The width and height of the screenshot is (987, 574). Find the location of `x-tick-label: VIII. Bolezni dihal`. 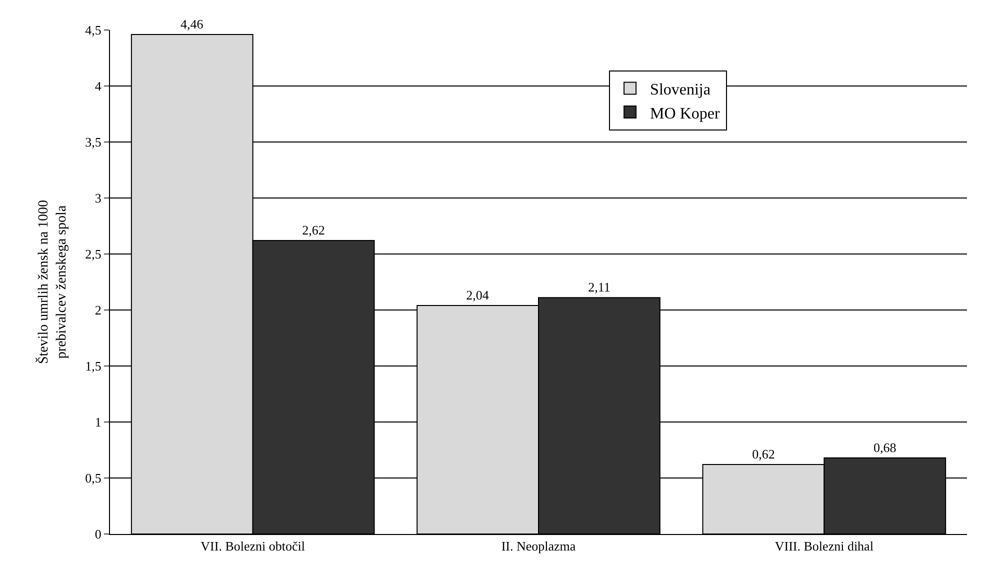

x-tick-label: VIII. Bolezni dihal is located at coordinates (824, 546).